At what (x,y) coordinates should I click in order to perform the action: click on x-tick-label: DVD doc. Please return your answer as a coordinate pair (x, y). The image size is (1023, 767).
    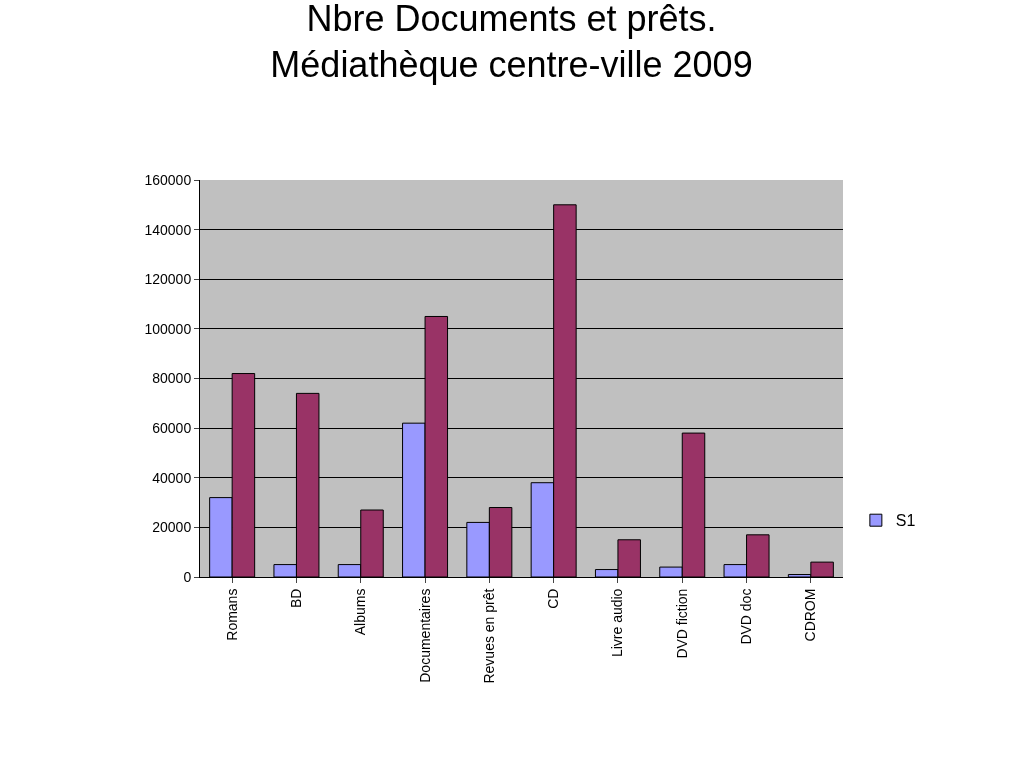
    Looking at the image, I should click on (746, 616).